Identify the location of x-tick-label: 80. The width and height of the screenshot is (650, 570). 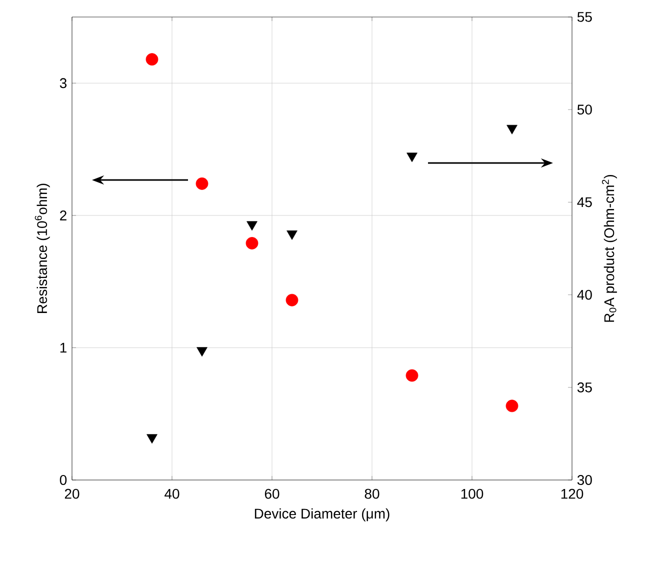
(372, 493).